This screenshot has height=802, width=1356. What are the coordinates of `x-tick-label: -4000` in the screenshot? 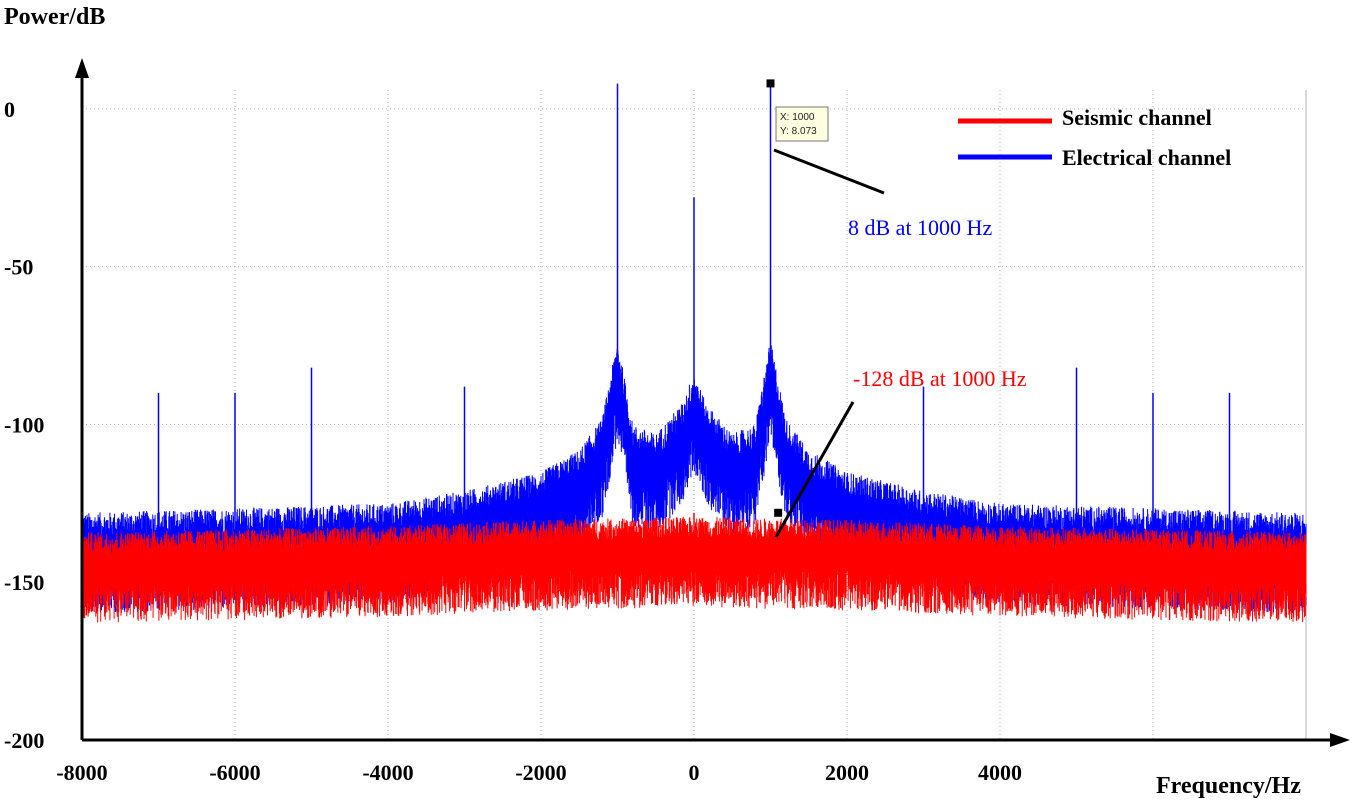 It's located at (387, 772).